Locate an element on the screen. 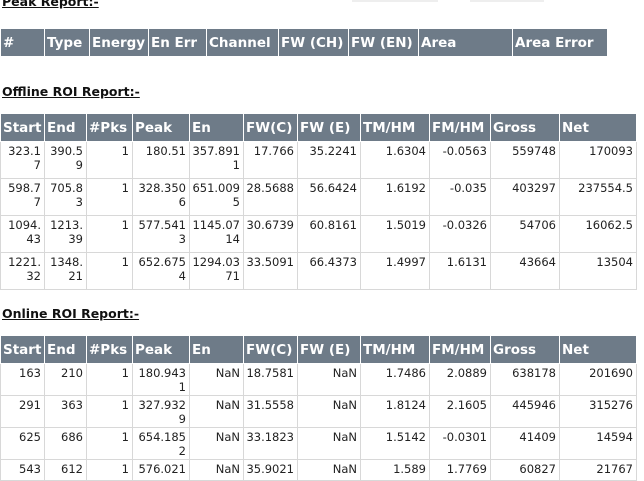  table-cell: 291 is located at coordinates (22, 411).